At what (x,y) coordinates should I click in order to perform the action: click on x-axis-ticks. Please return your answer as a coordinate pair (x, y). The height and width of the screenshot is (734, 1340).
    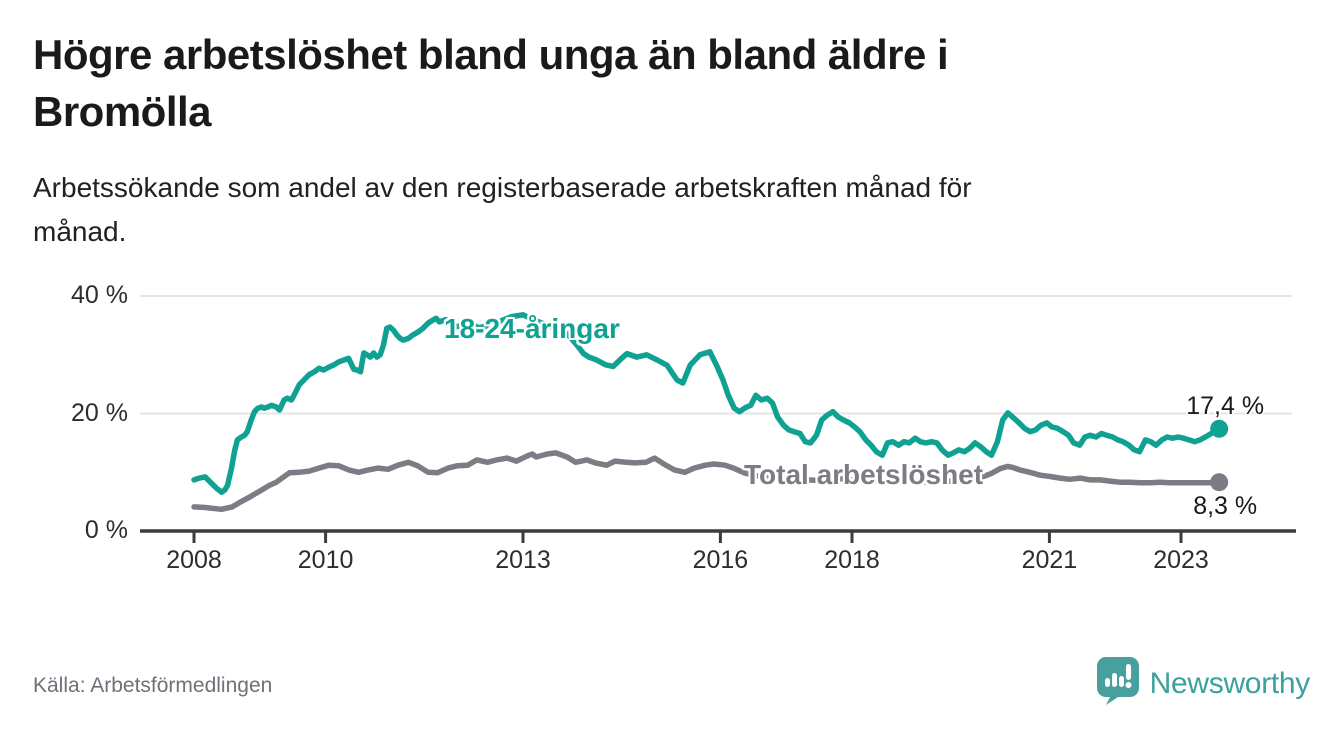
    Looking at the image, I should click on (687, 537).